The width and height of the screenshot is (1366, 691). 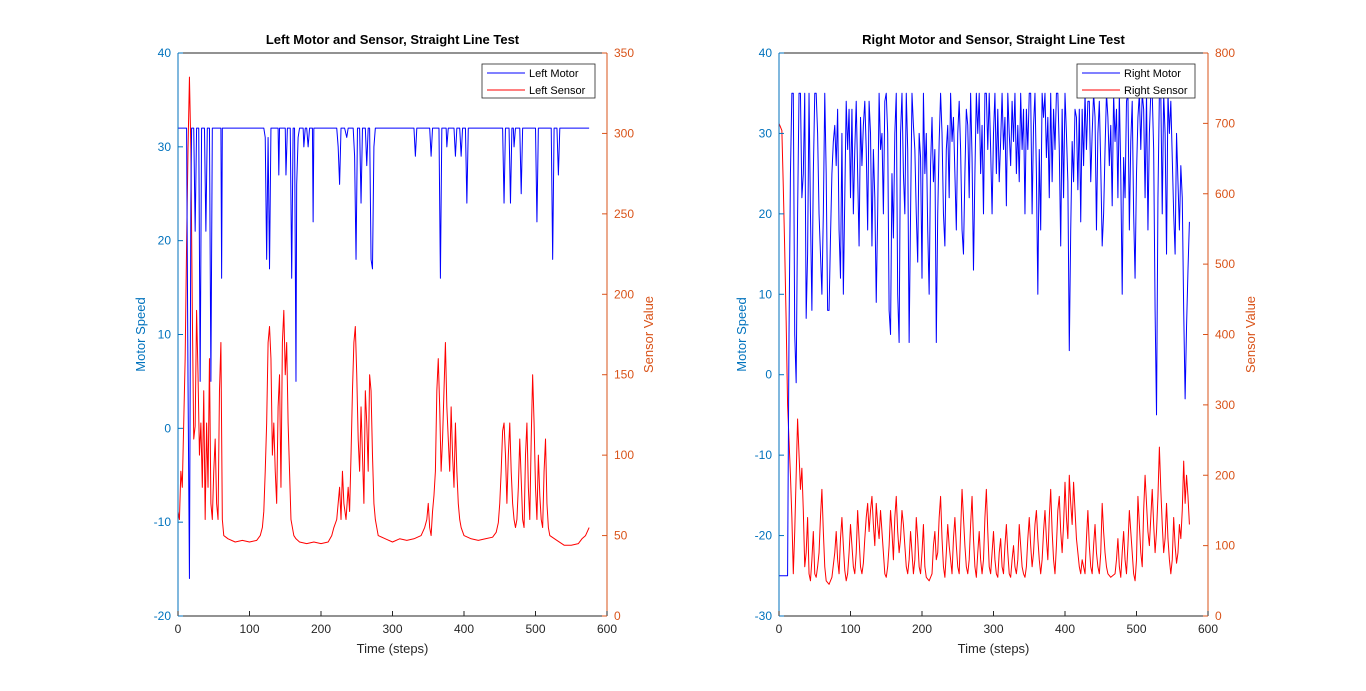 I want to click on left-legend-motor-label: Left Motor, so click(x=554, y=74).